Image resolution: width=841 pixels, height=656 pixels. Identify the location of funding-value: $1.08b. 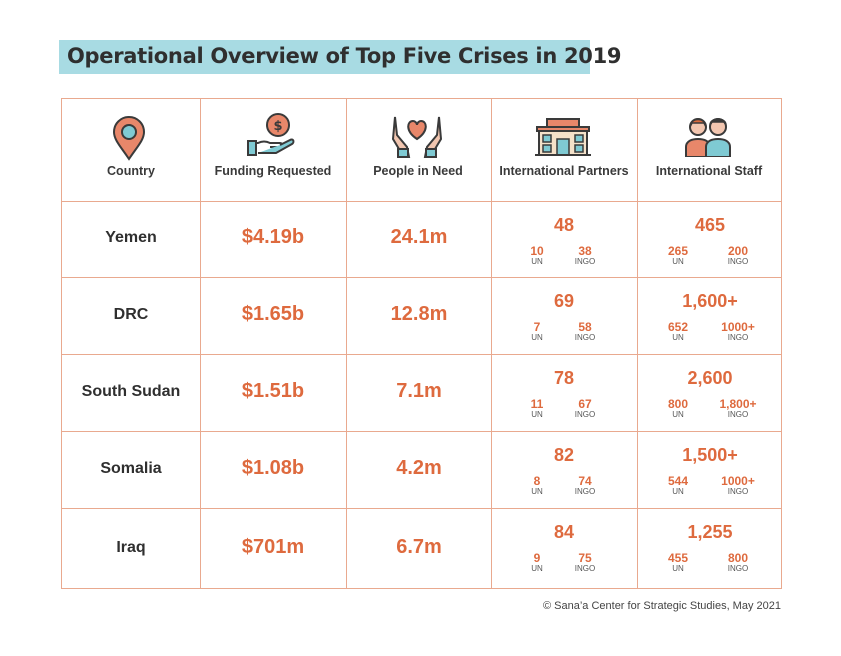
(273, 467).